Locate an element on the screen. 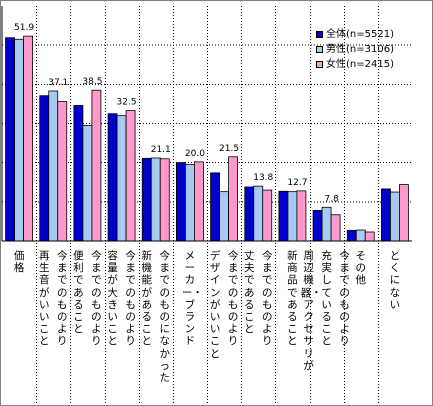  legend-item: 女性(n=2415) is located at coordinates (355, 64).